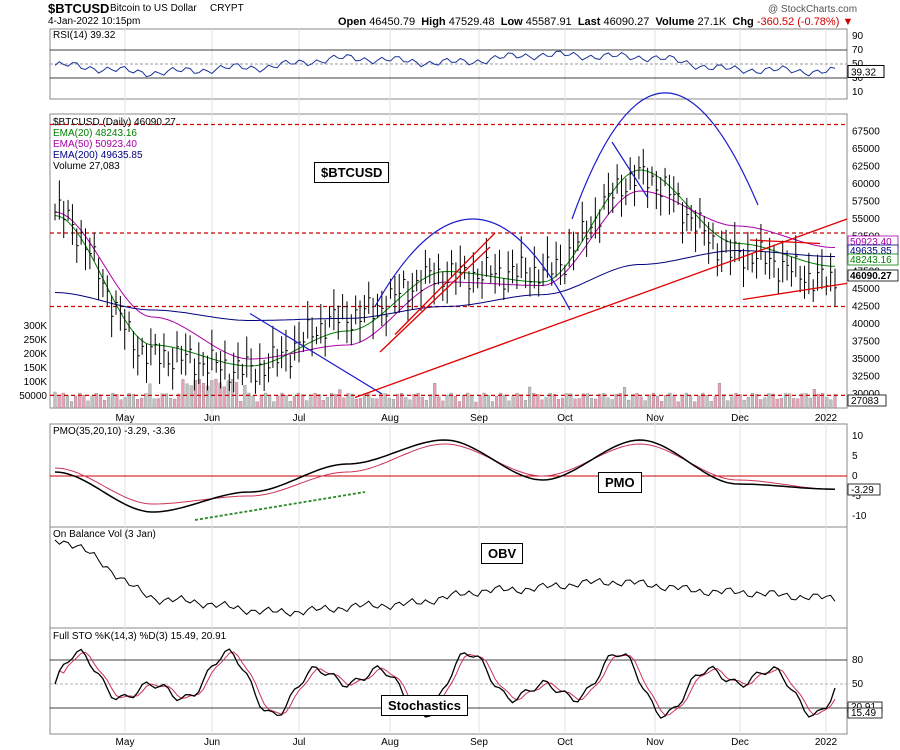 The width and height of the screenshot is (900, 750). What do you see at coordinates (140, 636) in the screenshot?
I see `sto-legend: Full STO %K(14,3) %D(3) 15.49, 20.91` at bounding box center [140, 636].